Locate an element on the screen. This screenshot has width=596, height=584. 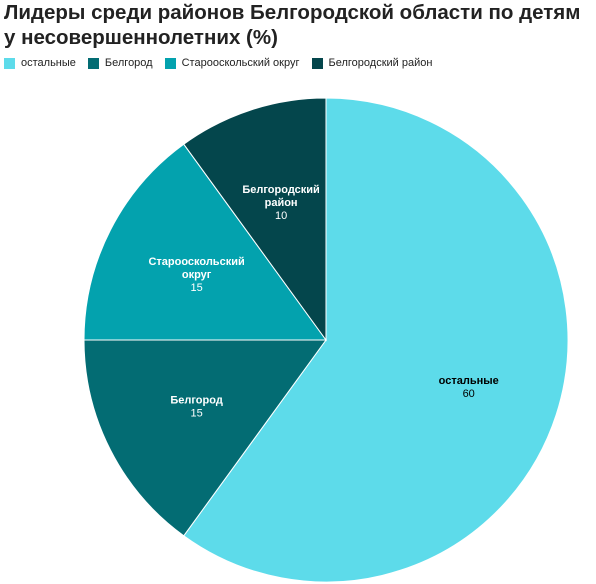
slice-value-text: 60 is located at coordinates (469, 394).